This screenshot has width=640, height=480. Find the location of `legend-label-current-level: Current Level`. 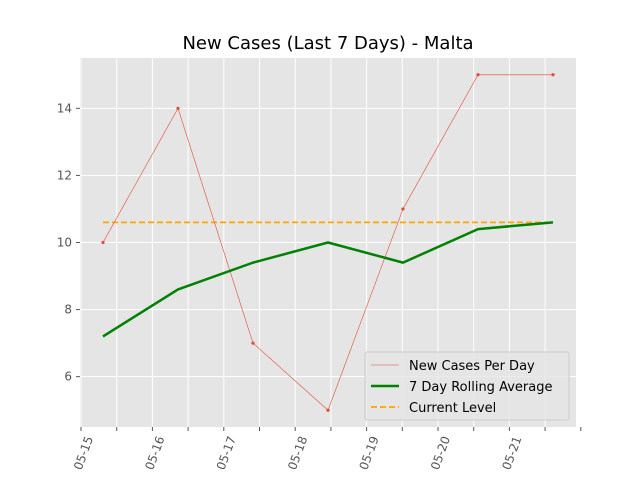

legend-label-current-level: Current Level is located at coordinates (452, 408).